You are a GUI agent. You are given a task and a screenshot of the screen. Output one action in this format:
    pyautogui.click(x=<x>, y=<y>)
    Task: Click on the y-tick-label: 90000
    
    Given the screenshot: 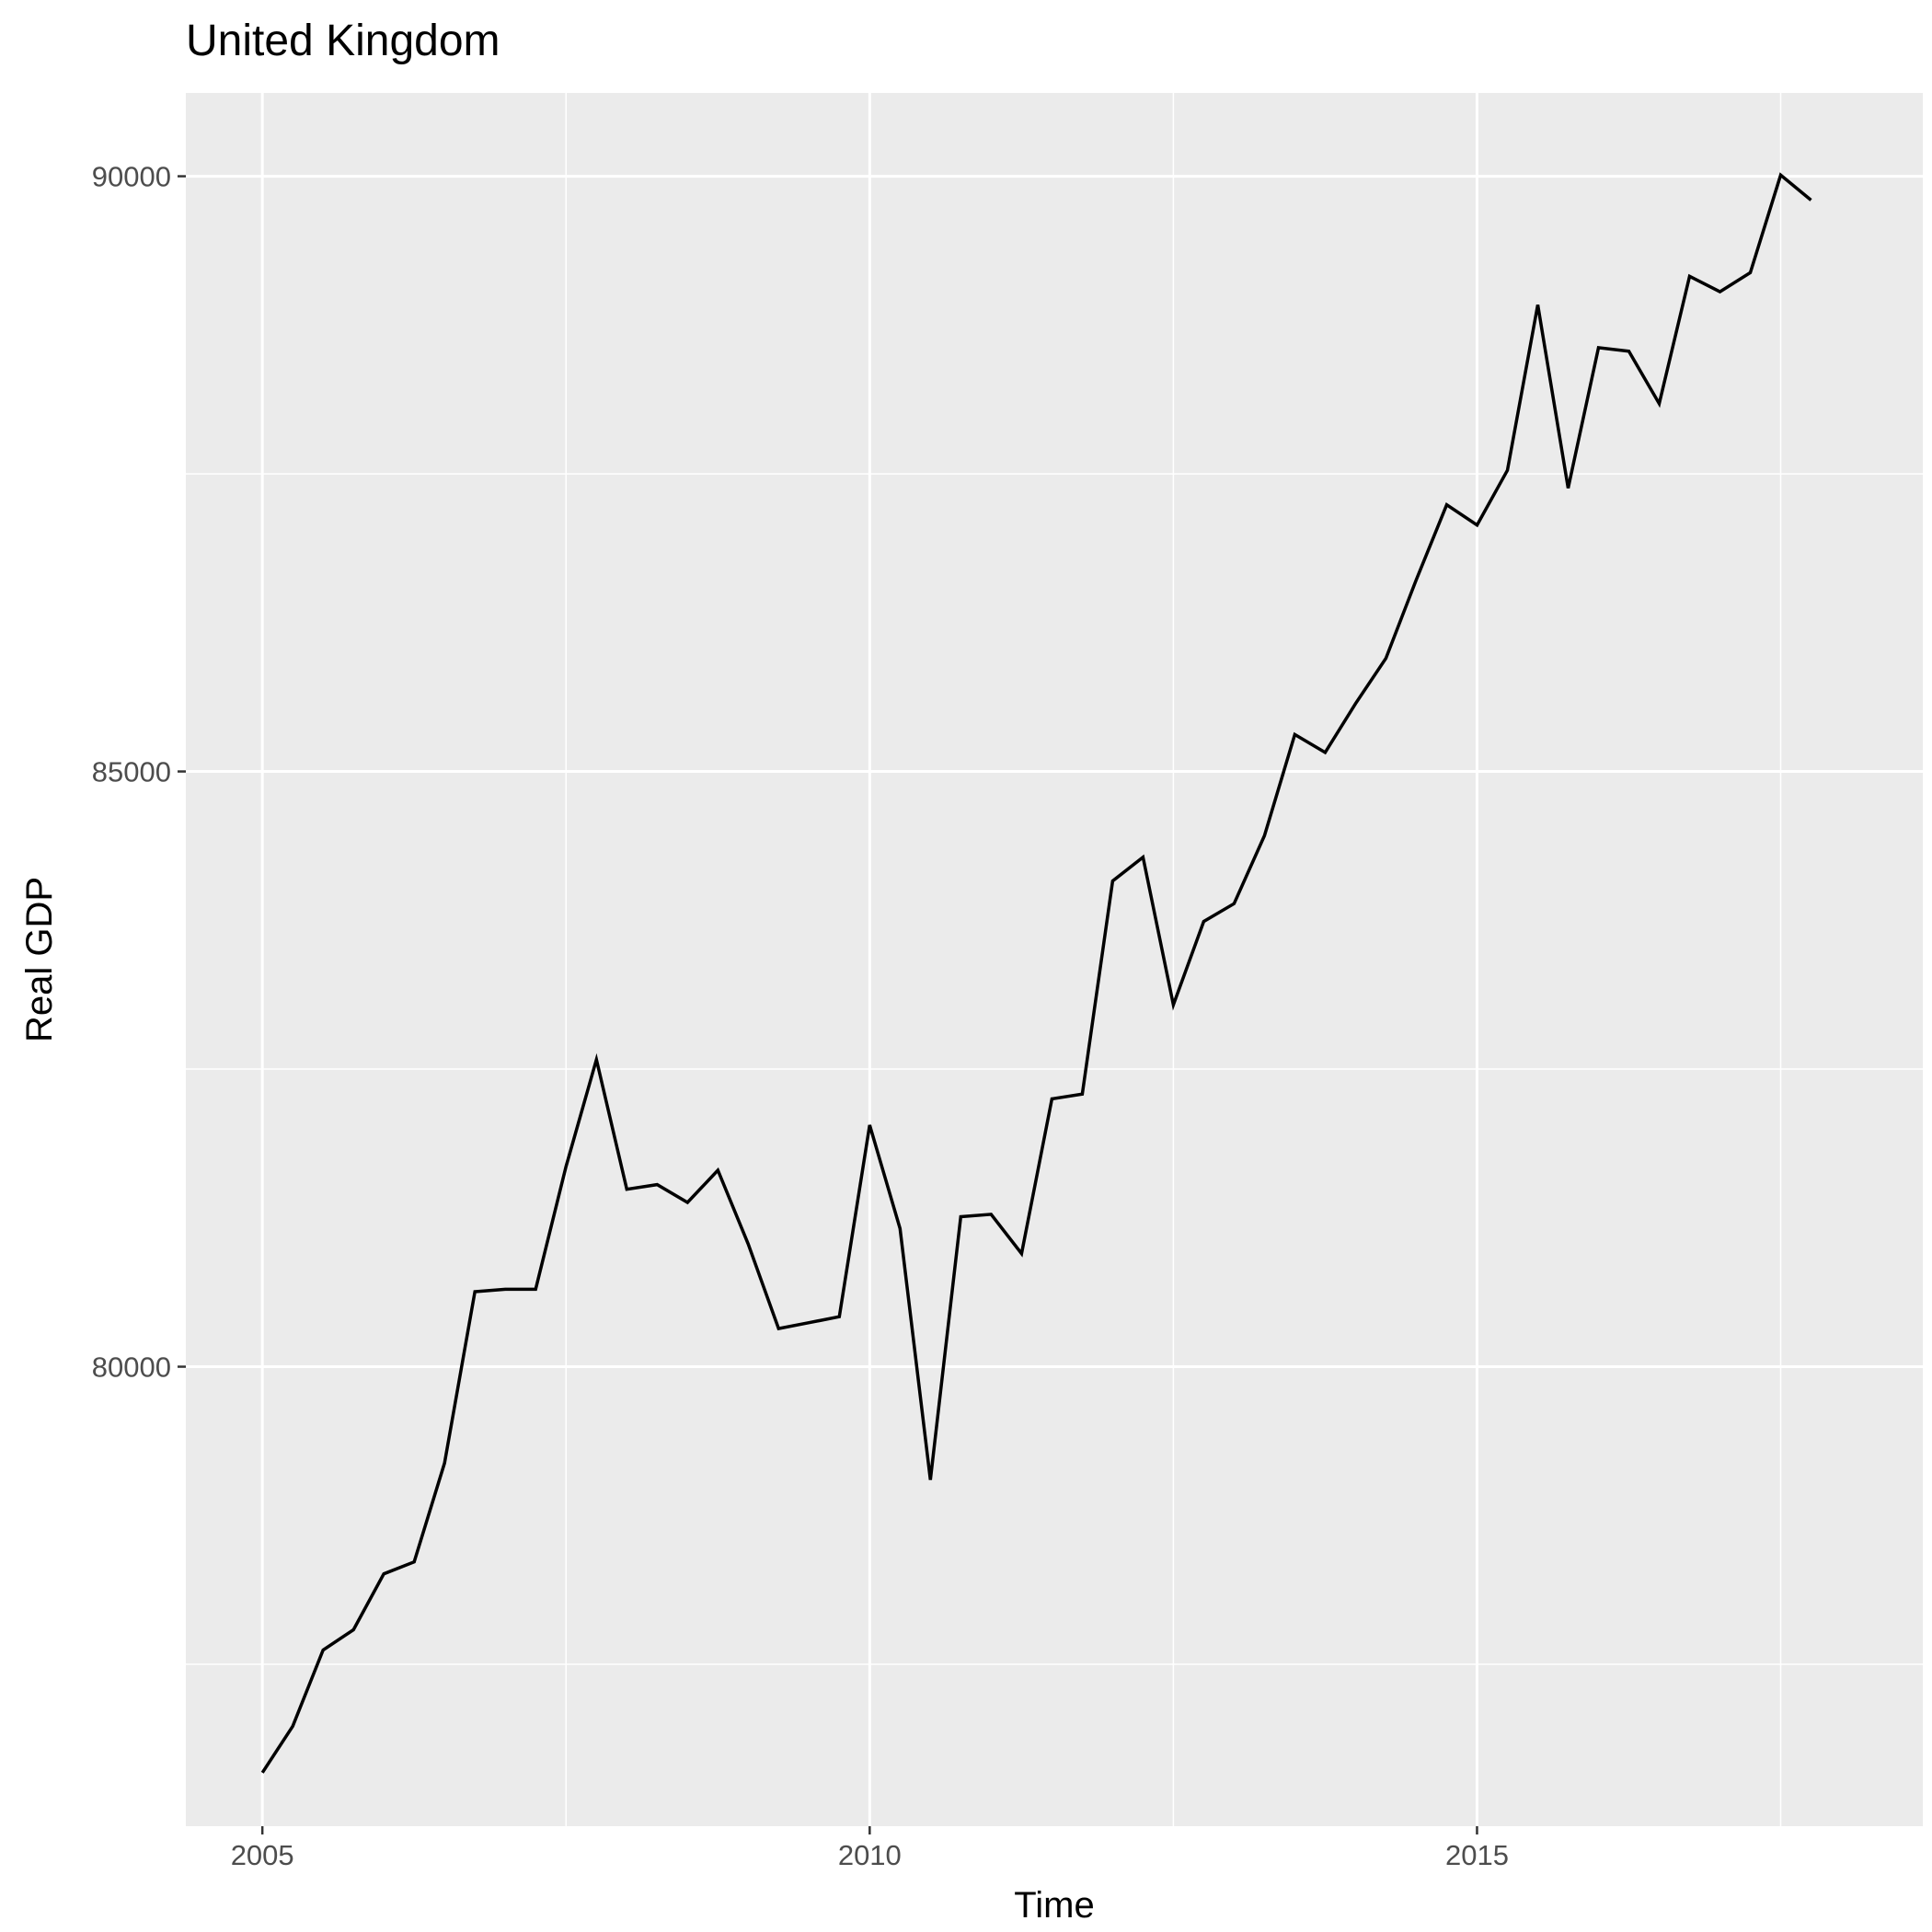 What is the action you would take?
    pyautogui.click(x=131, y=177)
    